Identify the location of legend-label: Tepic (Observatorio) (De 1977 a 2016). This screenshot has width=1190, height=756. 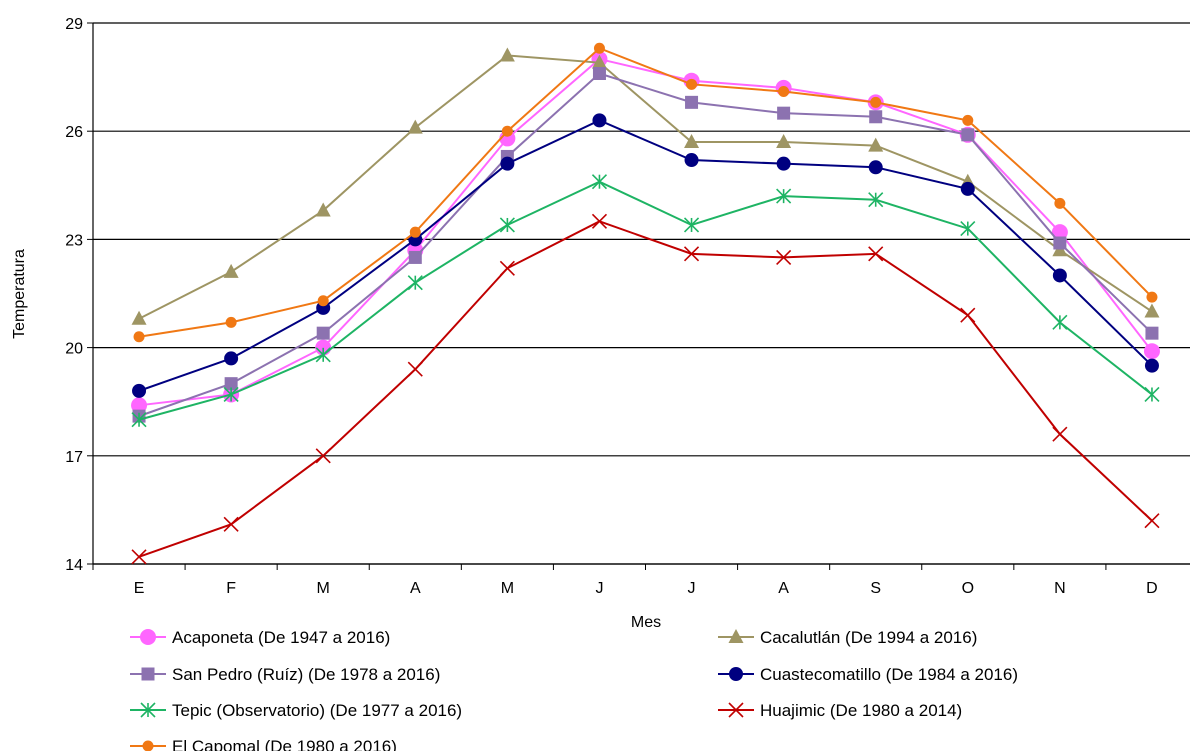
(317, 710).